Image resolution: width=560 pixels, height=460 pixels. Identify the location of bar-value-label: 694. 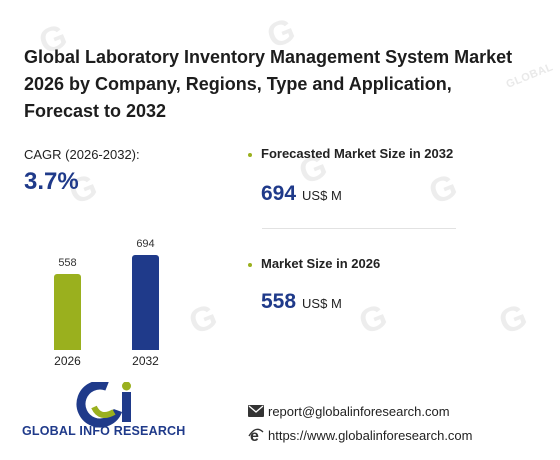
(145, 244).